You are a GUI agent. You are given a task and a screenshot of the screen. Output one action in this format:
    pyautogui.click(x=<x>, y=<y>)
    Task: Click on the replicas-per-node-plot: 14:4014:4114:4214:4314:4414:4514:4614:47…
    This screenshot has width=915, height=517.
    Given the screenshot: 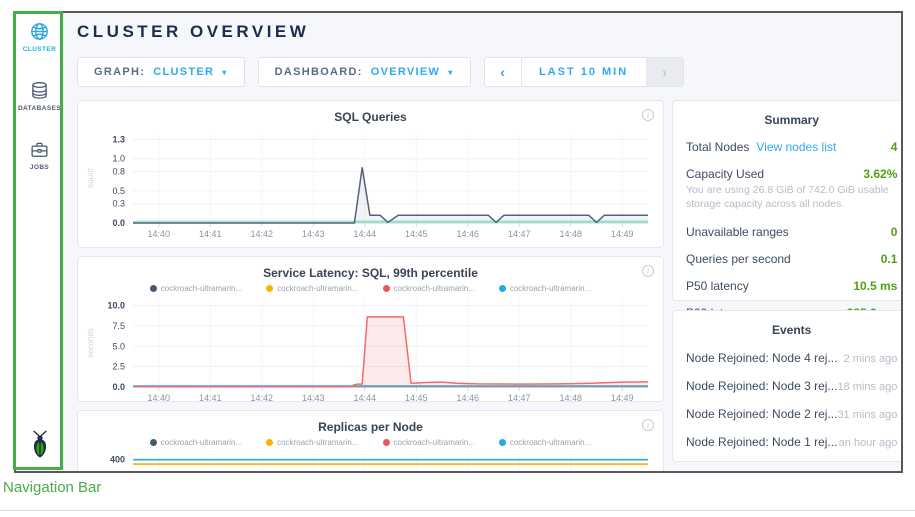 What is the action you would take?
    pyautogui.click(x=370, y=460)
    